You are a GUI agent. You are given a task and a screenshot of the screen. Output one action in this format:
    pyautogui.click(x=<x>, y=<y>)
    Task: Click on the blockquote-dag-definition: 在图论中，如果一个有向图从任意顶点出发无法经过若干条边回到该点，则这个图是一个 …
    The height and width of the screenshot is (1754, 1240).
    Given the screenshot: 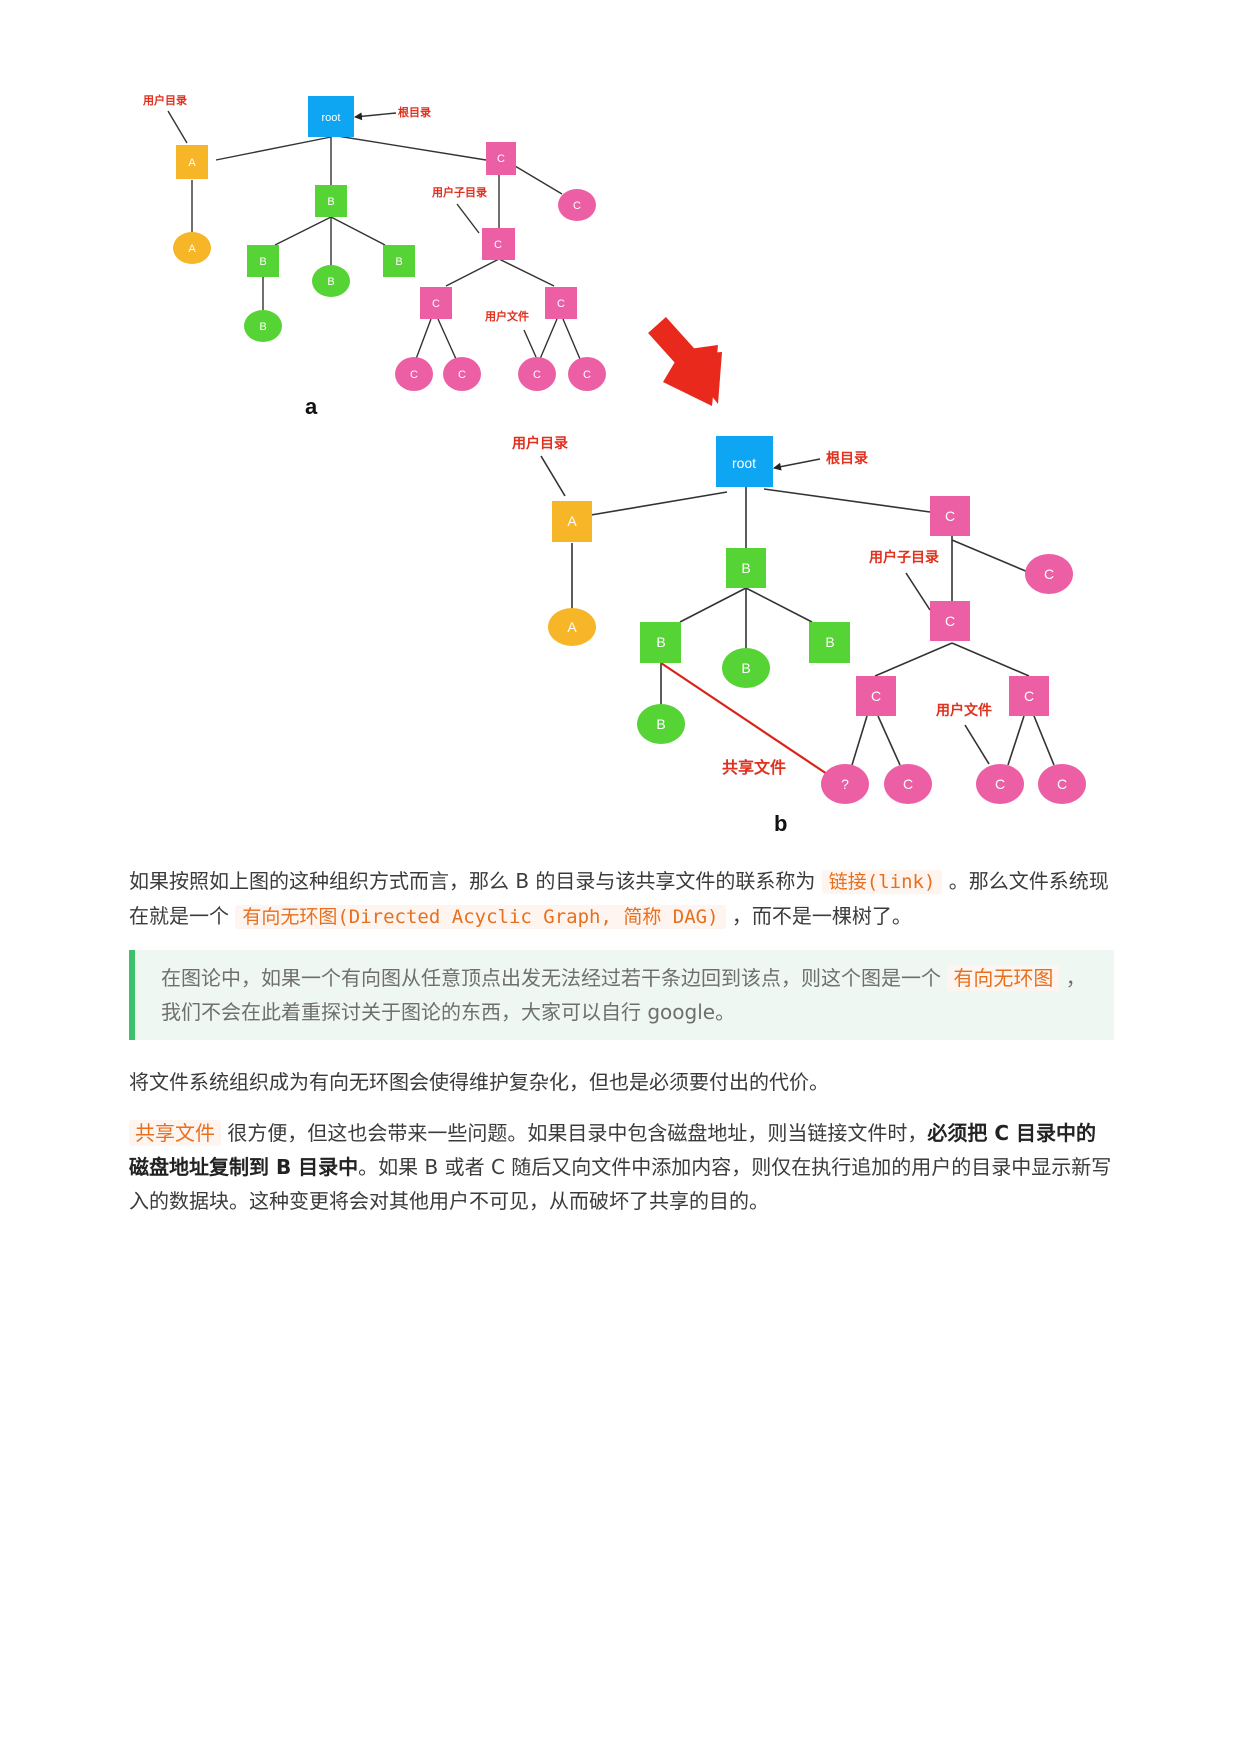 What is the action you would take?
    pyautogui.click(x=621, y=995)
    